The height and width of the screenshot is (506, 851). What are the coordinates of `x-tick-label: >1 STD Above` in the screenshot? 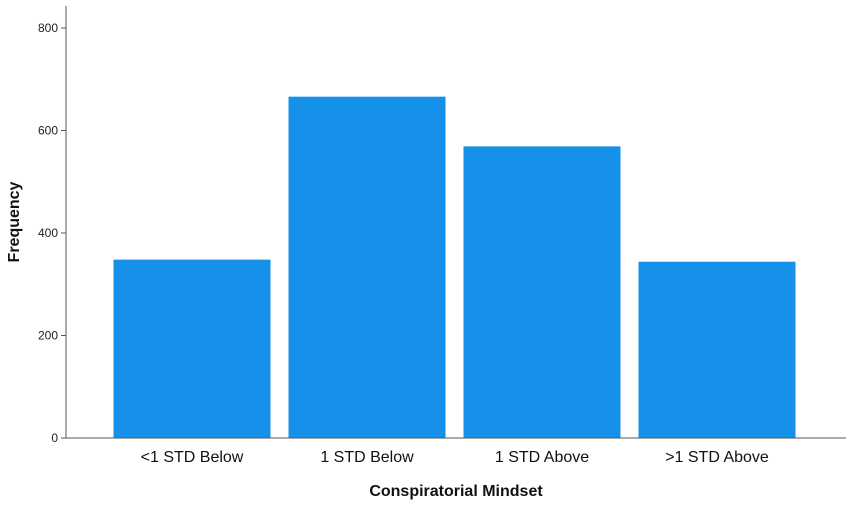 It's located at (717, 457).